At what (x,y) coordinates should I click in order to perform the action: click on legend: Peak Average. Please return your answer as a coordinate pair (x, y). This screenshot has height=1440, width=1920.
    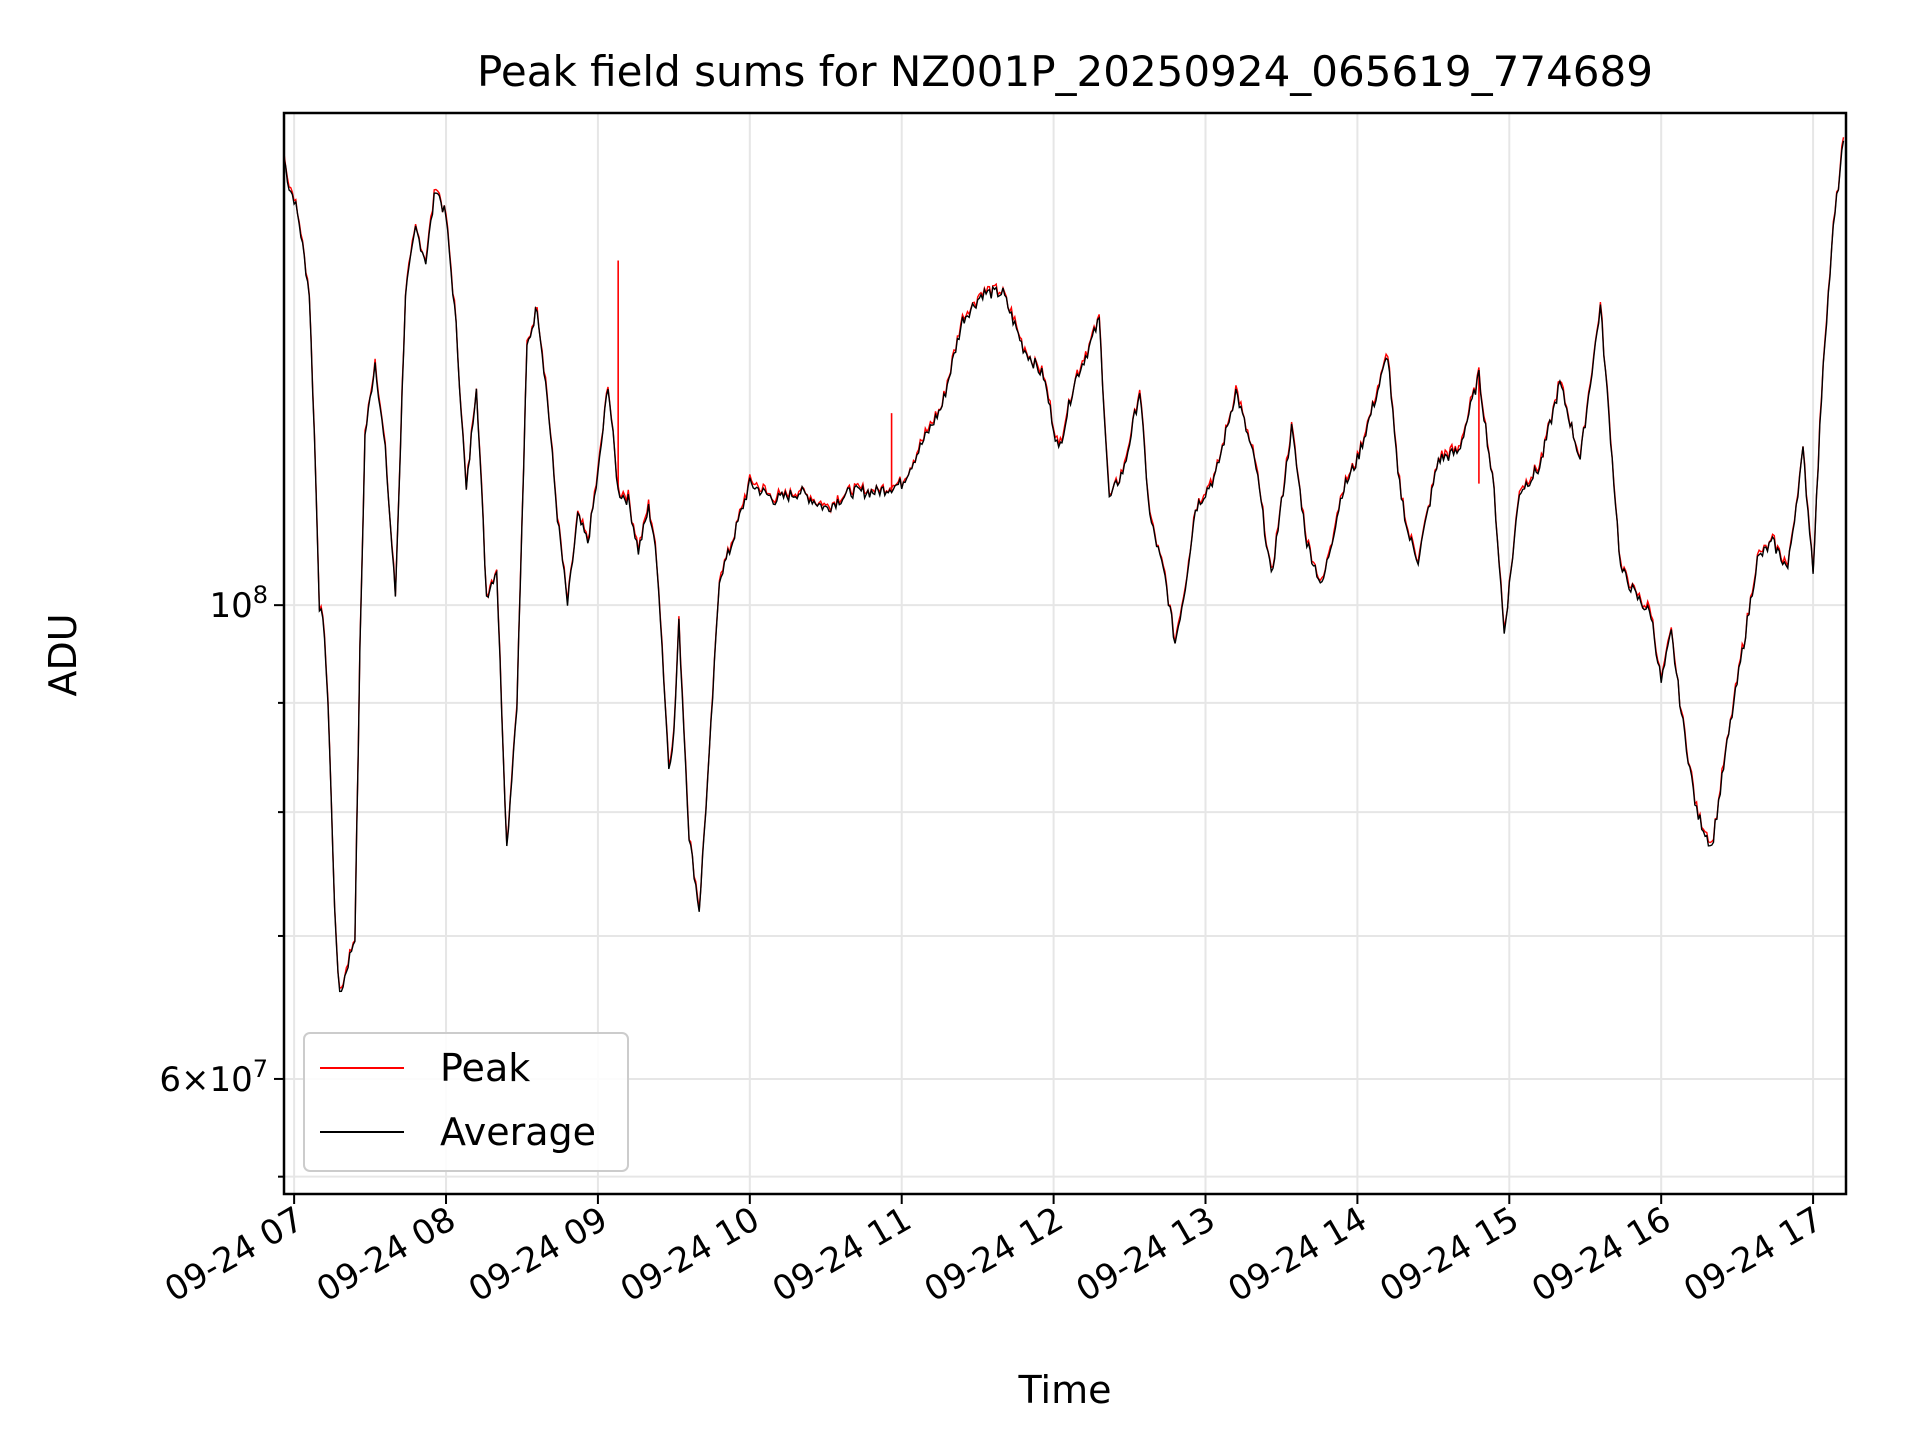
    Looking at the image, I should click on (466, 1102).